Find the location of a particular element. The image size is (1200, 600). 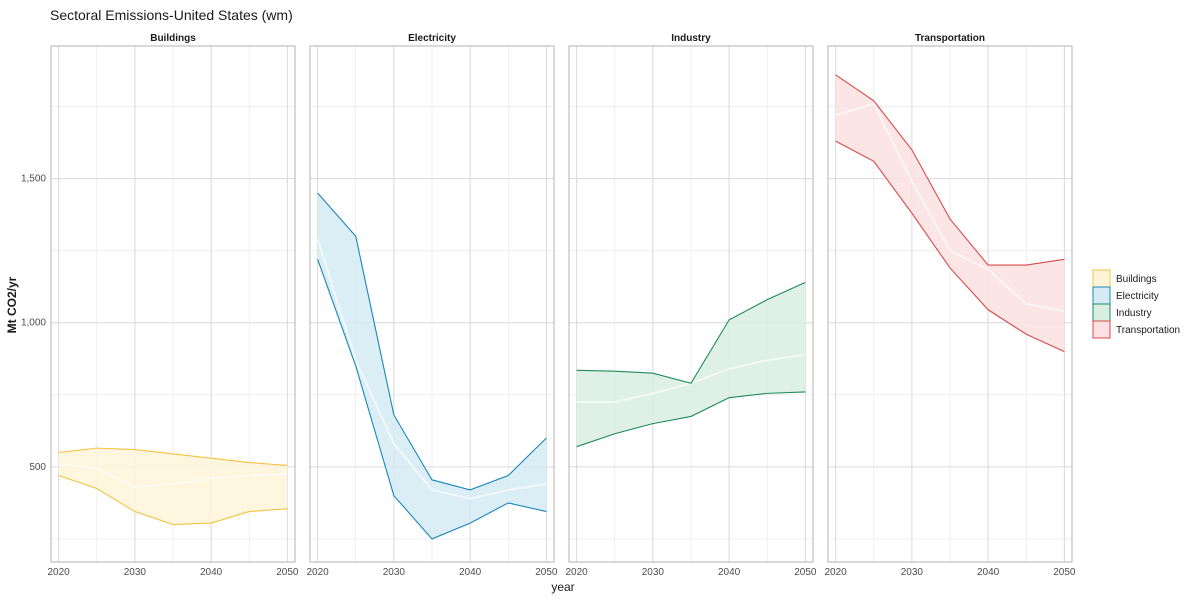

legend-label: Transportation is located at coordinates (1148, 330).